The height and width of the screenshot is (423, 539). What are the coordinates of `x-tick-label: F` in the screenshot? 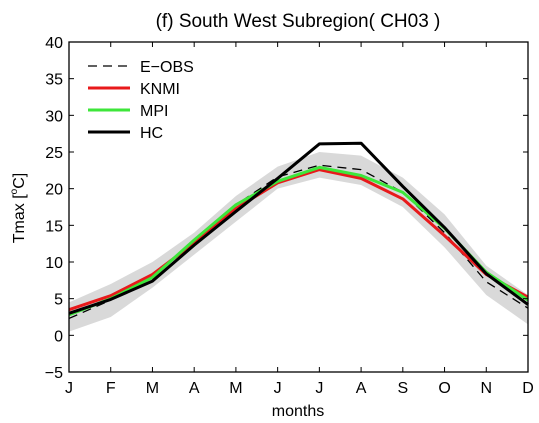 It's located at (111, 388).